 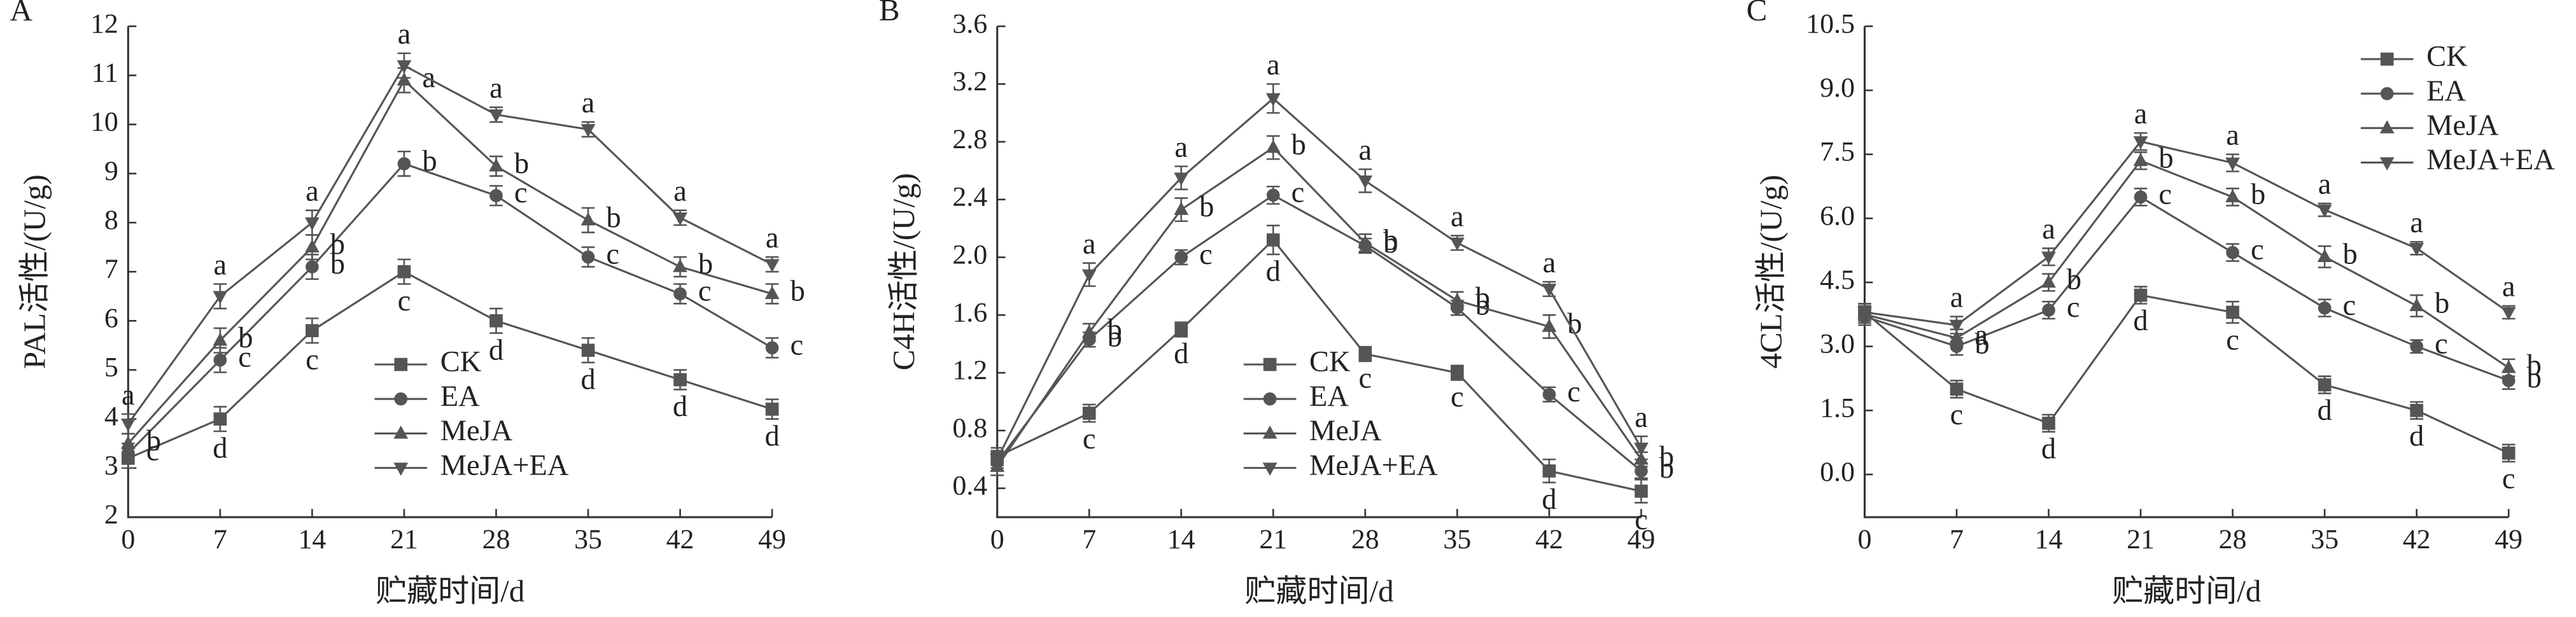 I want to click on y-tick-label: 4.5, so click(x=1838, y=280).